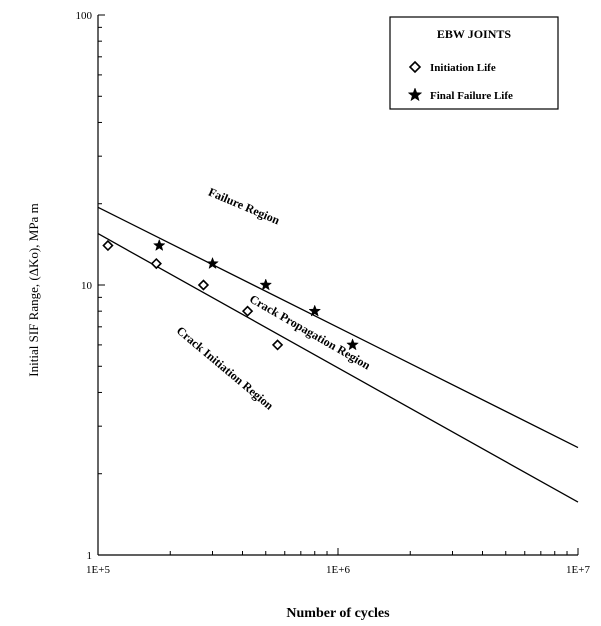  Describe the element at coordinates (474, 34) in the screenshot. I see `legend-title: EBW JOINTS` at that location.